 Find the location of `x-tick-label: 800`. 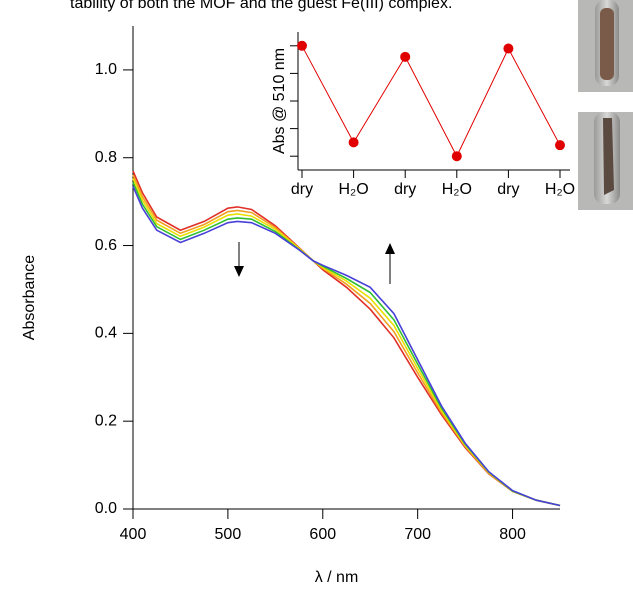

x-tick-label: 800 is located at coordinates (512, 534).